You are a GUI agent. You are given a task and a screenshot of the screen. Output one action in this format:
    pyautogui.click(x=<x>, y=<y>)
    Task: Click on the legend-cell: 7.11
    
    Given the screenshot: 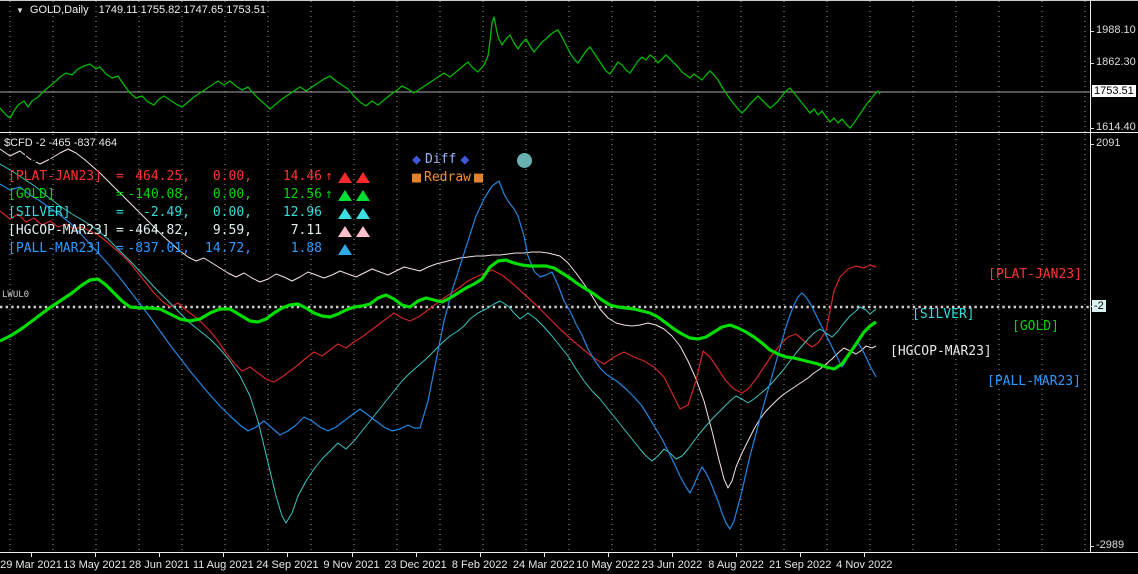 What is the action you would take?
    pyautogui.click(x=306, y=230)
    